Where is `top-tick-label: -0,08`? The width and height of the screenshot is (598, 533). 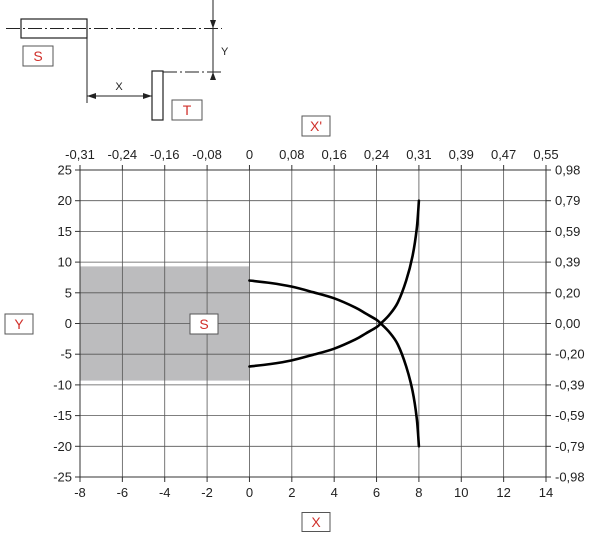
top-tick-label: -0,08 is located at coordinates (207, 154).